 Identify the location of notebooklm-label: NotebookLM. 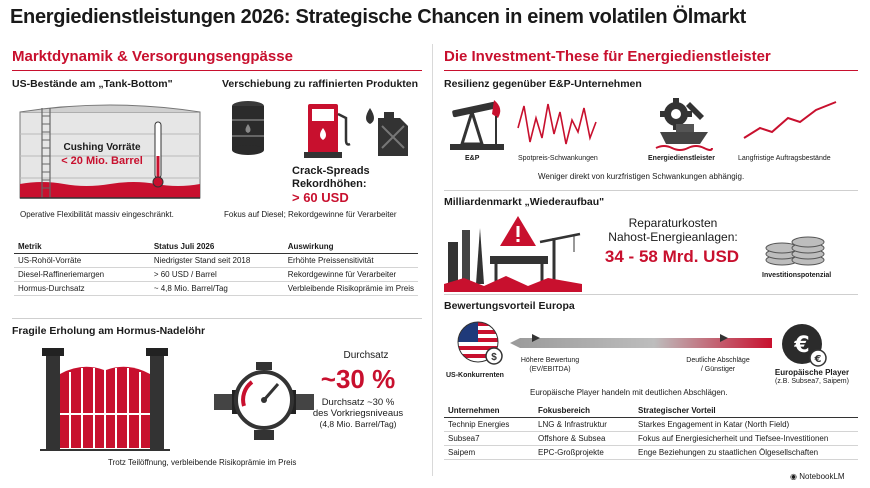
(822, 476).